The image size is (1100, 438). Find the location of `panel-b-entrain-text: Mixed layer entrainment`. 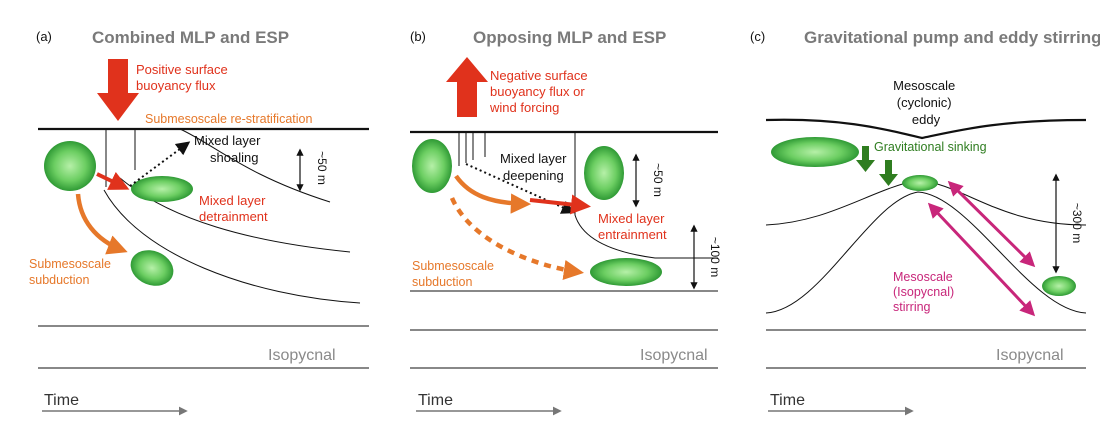

panel-b-entrain-text: Mixed layer entrainment is located at coordinates (633, 226).